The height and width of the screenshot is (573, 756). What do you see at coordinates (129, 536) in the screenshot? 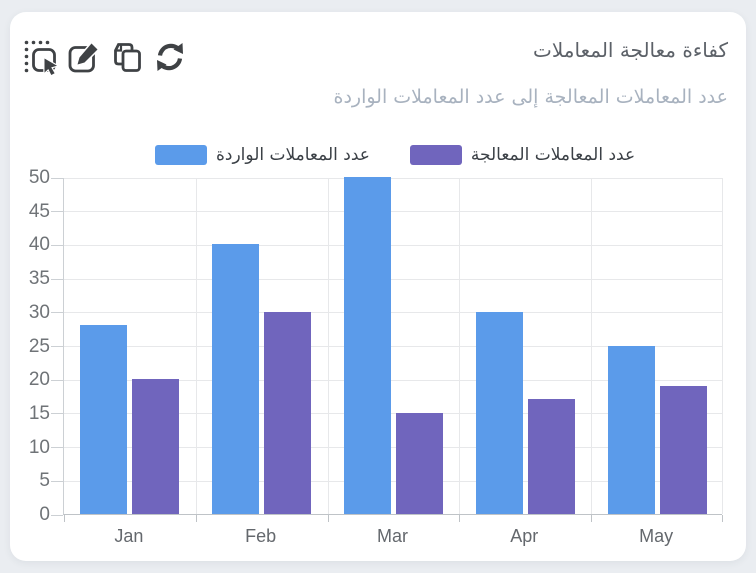
I see `x-axis-label-jan: Jan` at bounding box center [129, 536].